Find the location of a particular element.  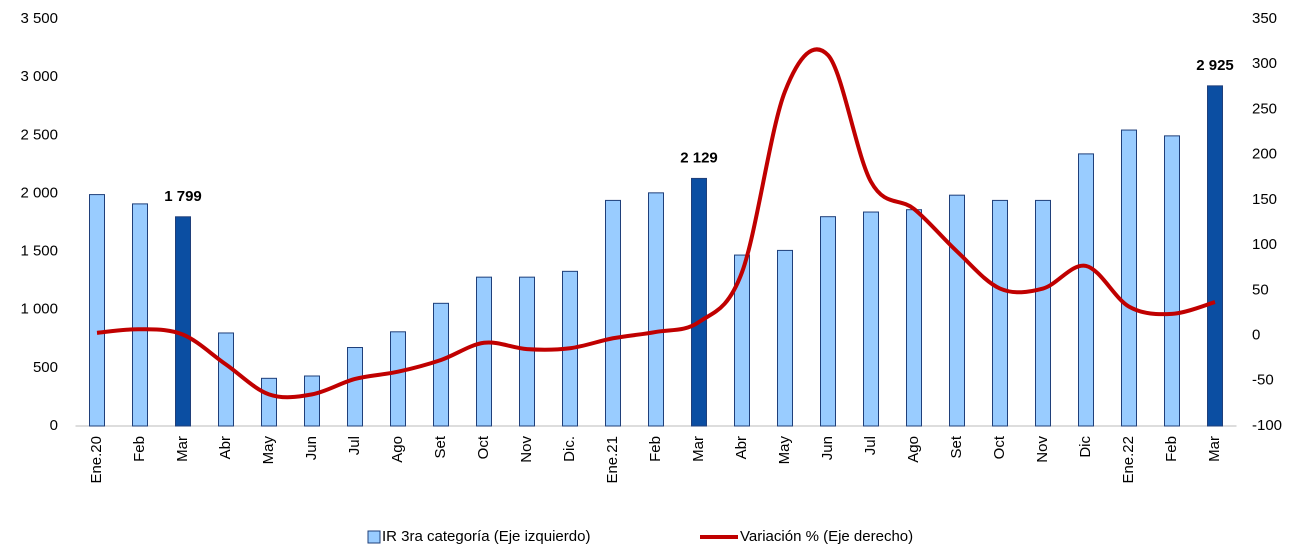

value-label: 2 925 is located at coordinates (1215, 65).